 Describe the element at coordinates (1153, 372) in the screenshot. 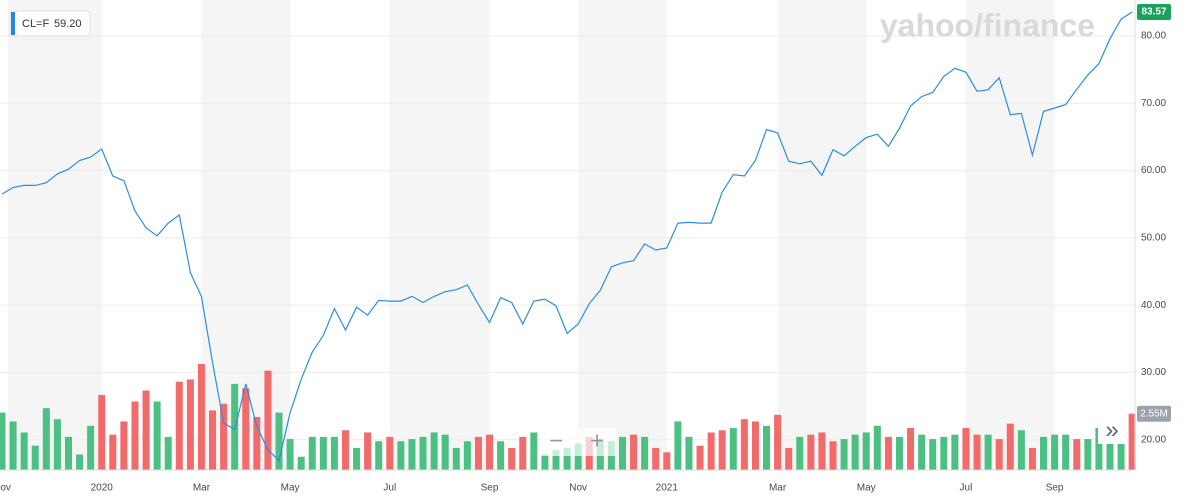

I see `y-tick-label: 30.00` at that location.